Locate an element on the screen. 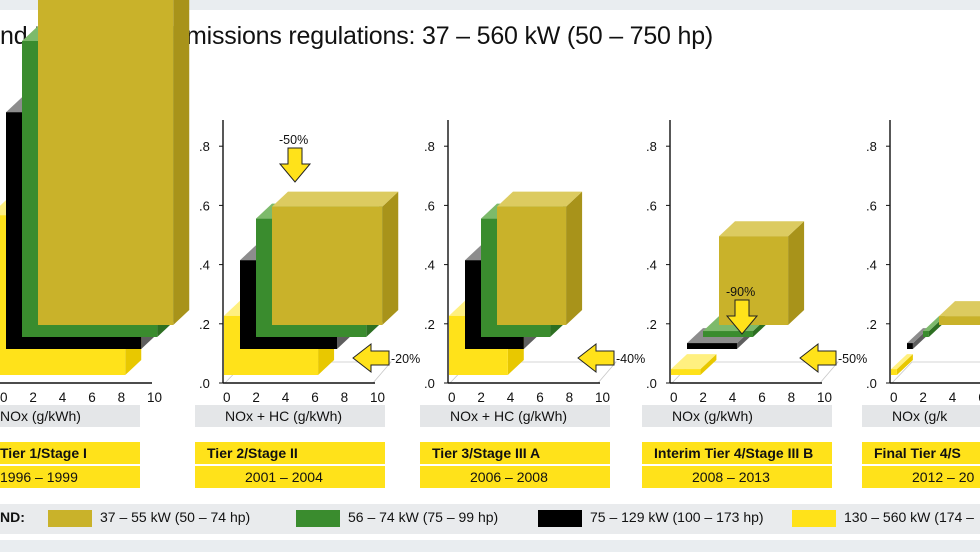 This screenshot has width=980, height=552. panel-4-tier-label: Final Tier 4/S is located at coordinates (917, 453).